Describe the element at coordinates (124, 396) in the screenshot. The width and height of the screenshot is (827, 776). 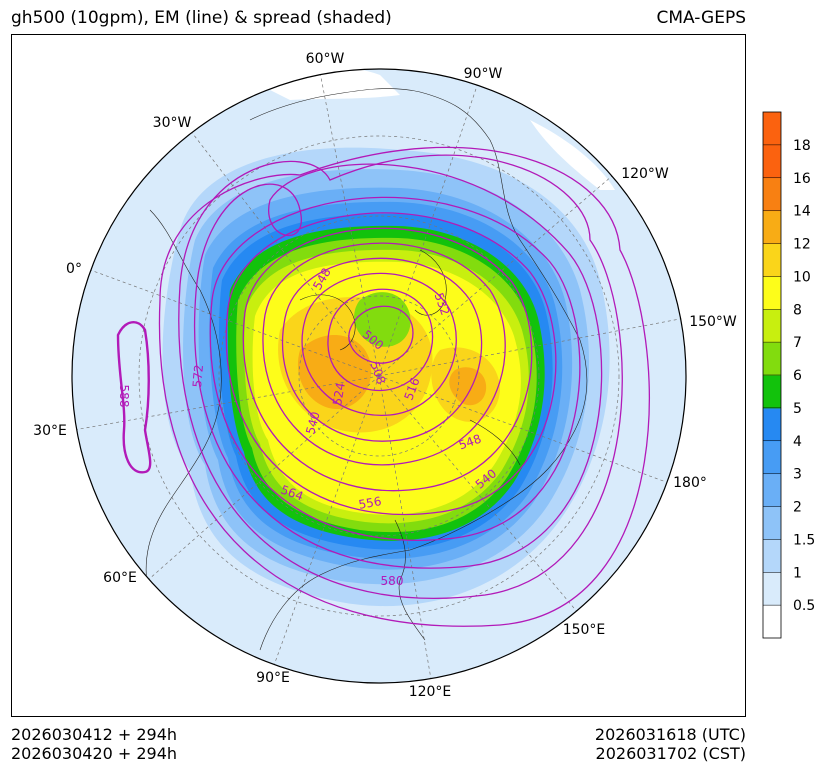
I see `contour-label: 588` at that location.